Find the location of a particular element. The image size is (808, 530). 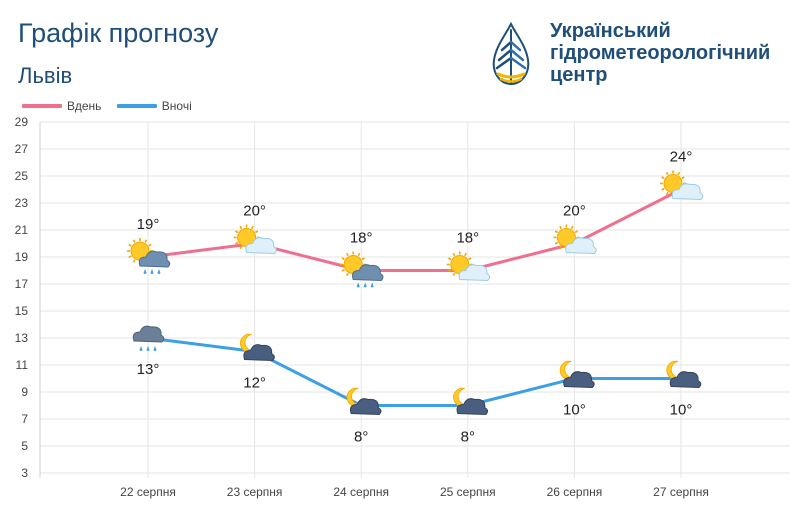

y-tick-label: 19 is located at coordinates (22, 257).